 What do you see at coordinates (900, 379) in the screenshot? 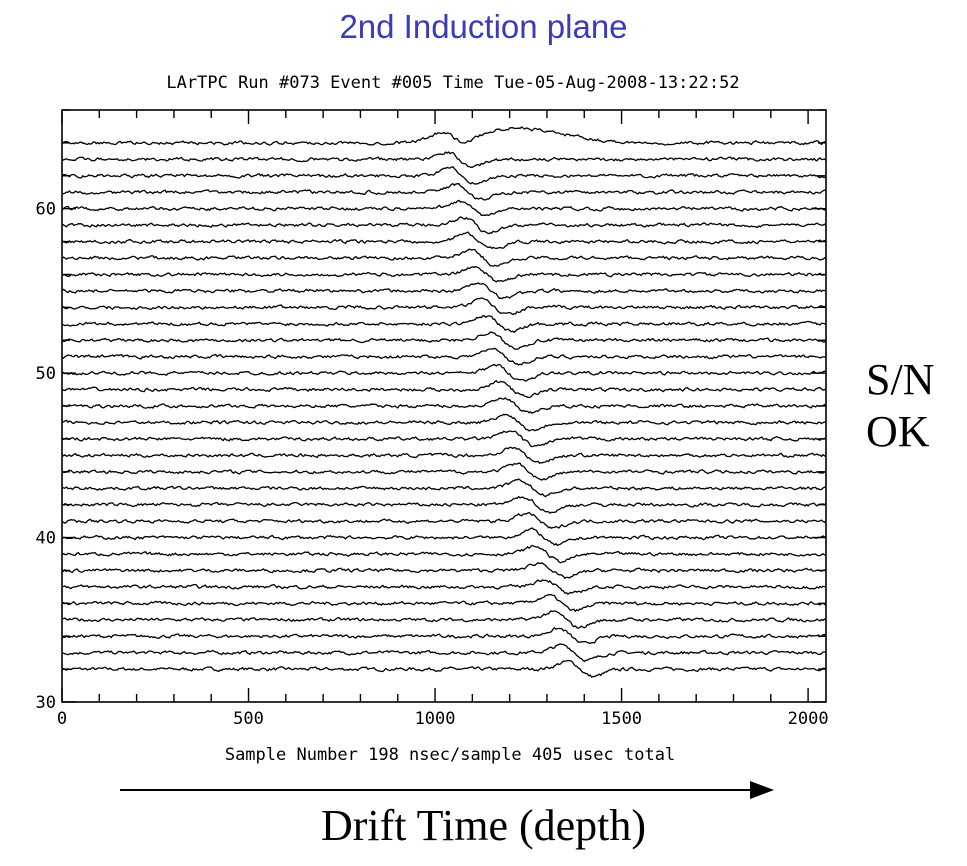
I see `sn-text: S/N` at bounding box center [900, 379].